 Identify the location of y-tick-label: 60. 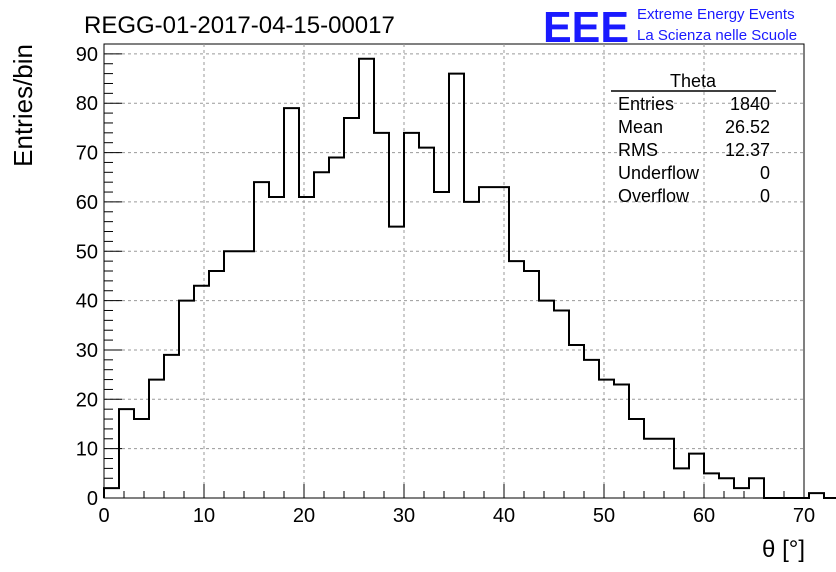
(87, 203).